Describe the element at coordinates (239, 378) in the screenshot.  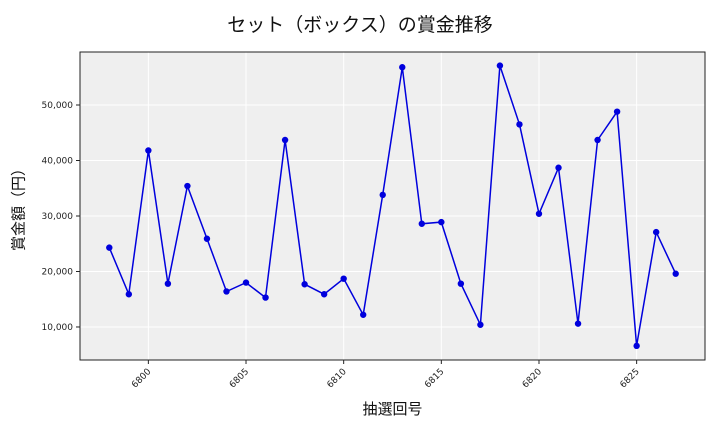
I see `x-tick-label: 6805` at that location.